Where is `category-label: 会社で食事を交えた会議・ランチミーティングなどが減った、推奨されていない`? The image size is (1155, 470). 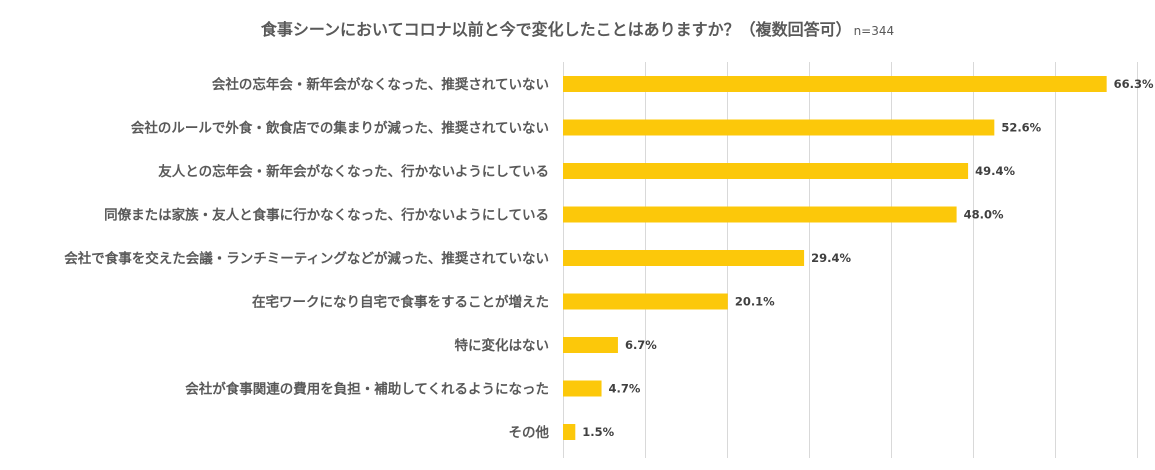
category-label: 会社で食事を交えた会議・ランチミーティングなどが減った、推奨されていない is located at coordinates (306, 258).